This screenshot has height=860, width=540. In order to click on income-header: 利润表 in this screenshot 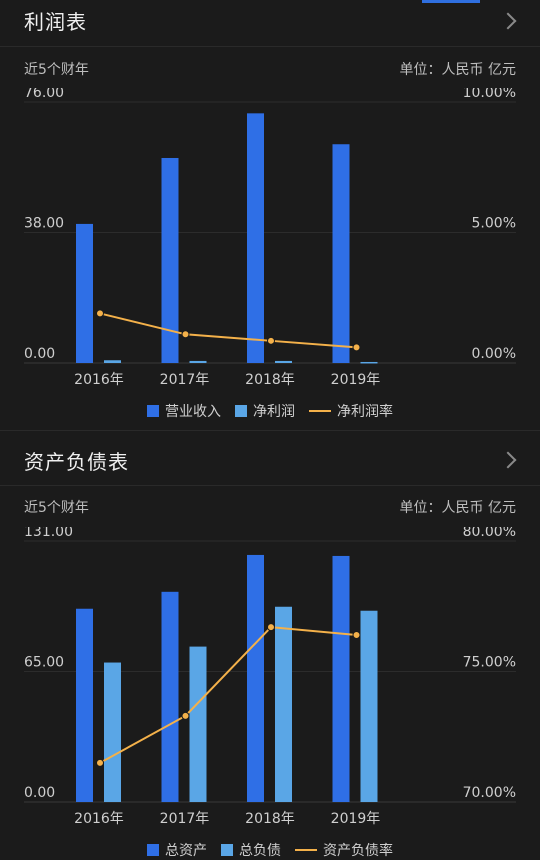, I will do `click(55, 20)`.